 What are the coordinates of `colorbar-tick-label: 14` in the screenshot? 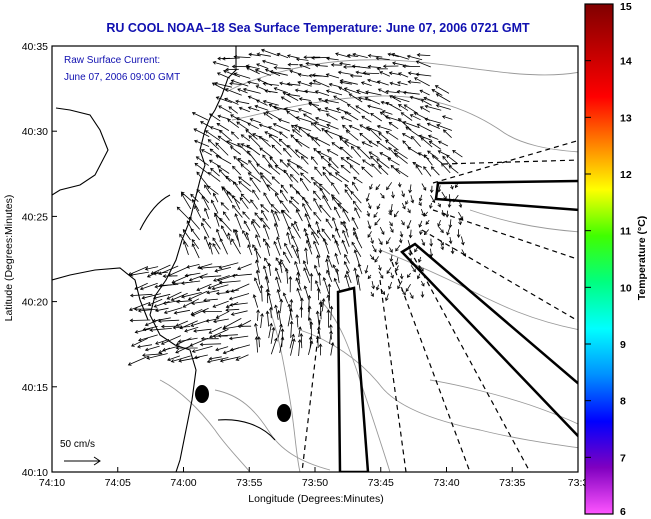 It's located at (626, 62).